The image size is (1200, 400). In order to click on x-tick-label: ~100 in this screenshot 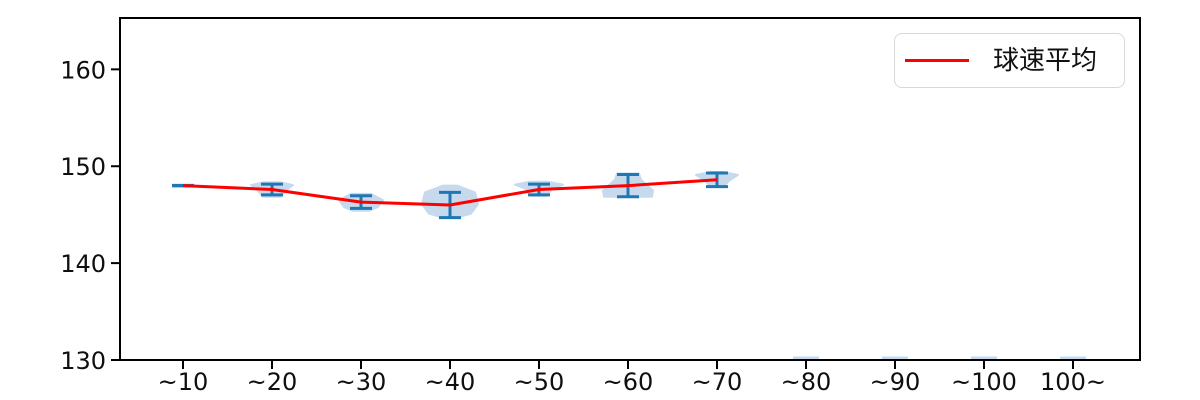, I will do `click(984, 382)`.